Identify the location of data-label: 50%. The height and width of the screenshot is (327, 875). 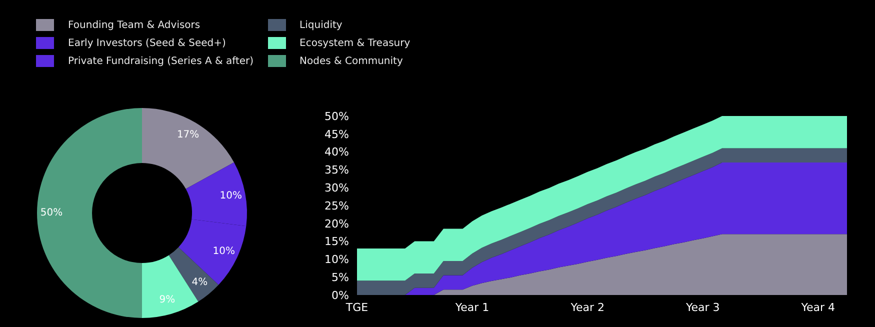
(51, 213).